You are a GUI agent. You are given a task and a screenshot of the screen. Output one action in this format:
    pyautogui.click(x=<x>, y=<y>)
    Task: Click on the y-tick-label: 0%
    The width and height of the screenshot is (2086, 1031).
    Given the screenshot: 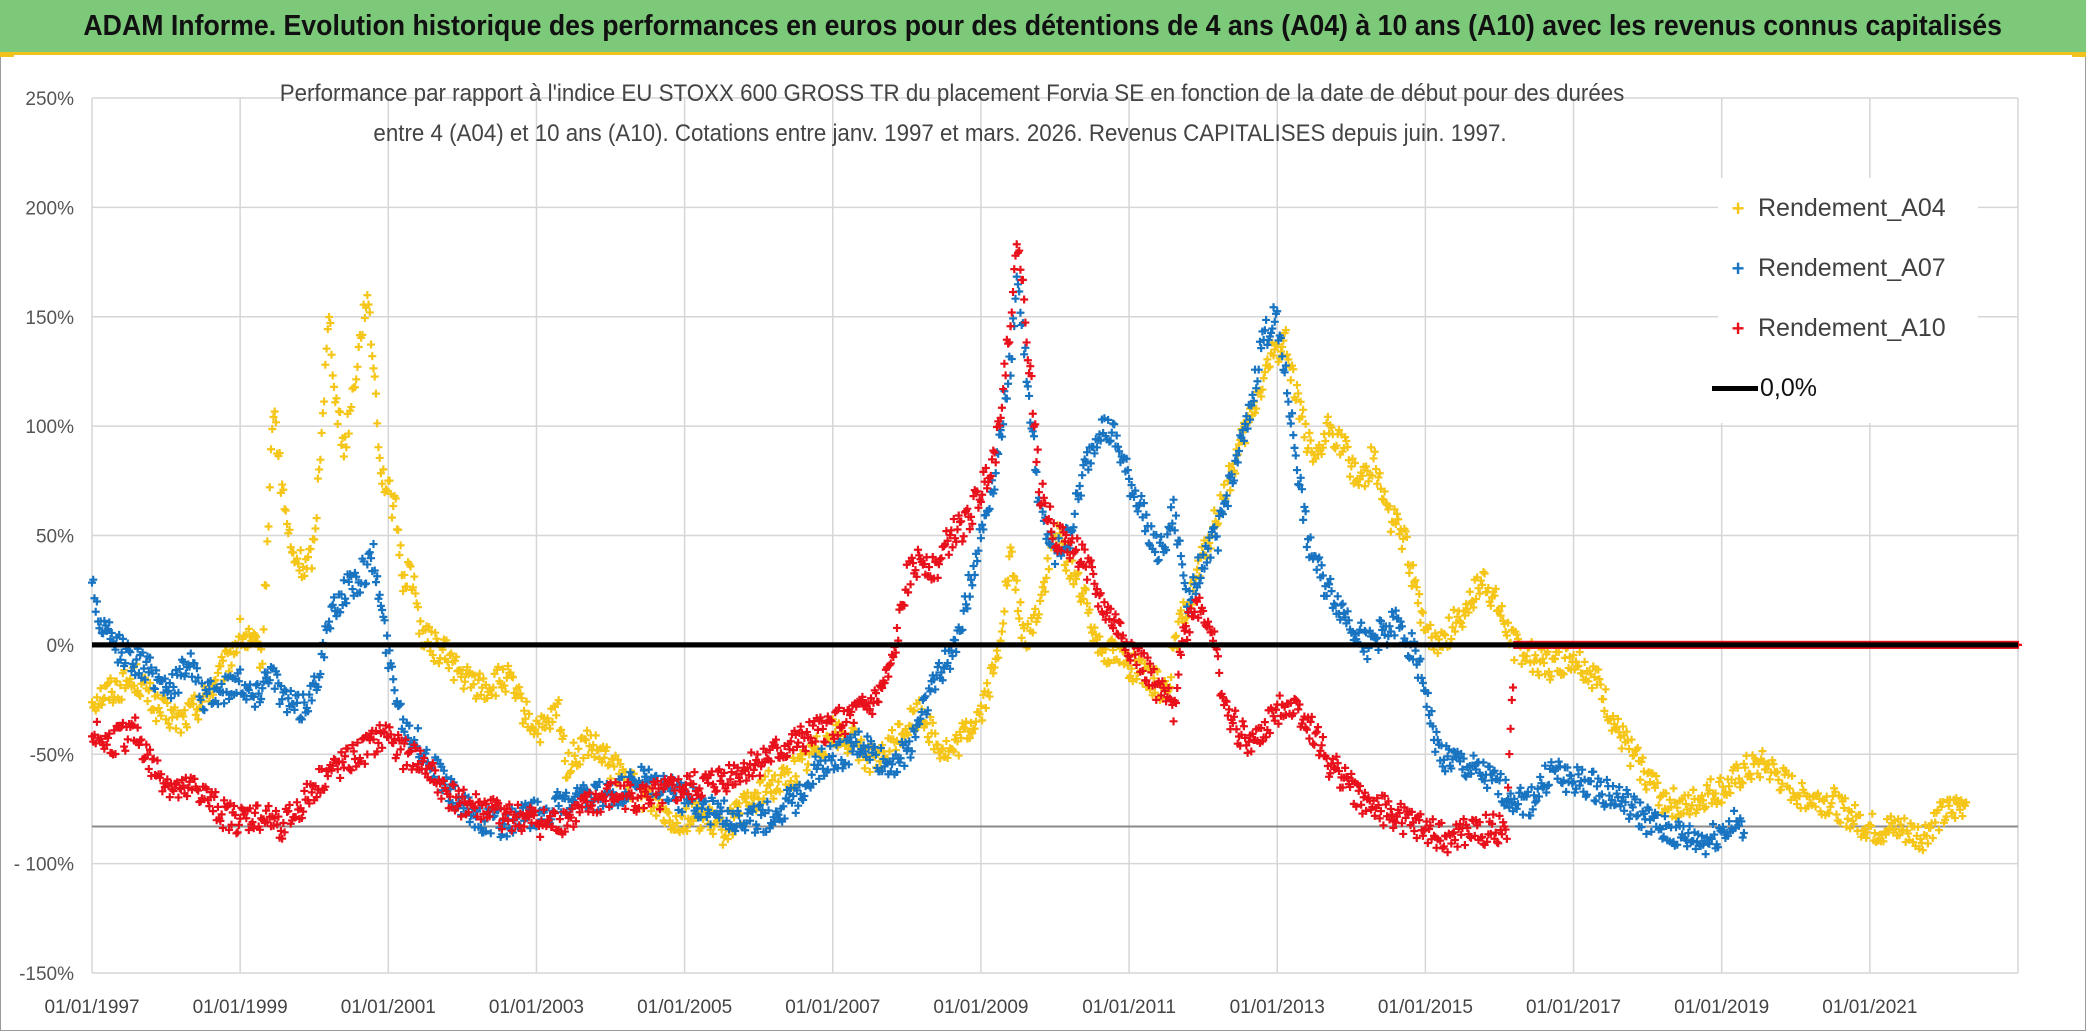 What is the action you would take?
    pyautogui.click(x=61, y=646)
    